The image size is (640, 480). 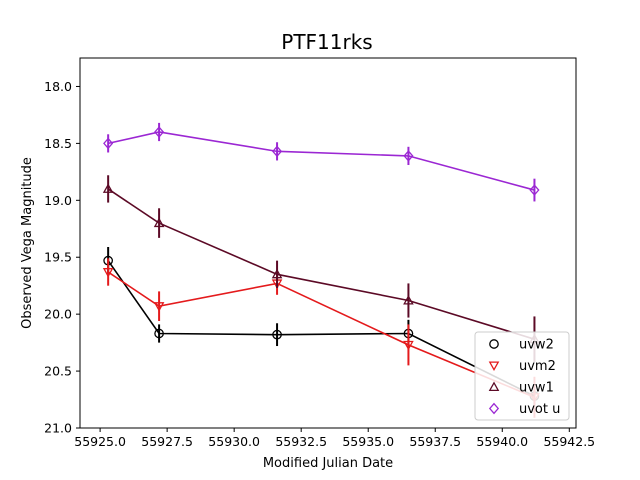 I want to click on legend: uvw2 uvm2 uvw1 uvot u, so click(x=522, y=376).